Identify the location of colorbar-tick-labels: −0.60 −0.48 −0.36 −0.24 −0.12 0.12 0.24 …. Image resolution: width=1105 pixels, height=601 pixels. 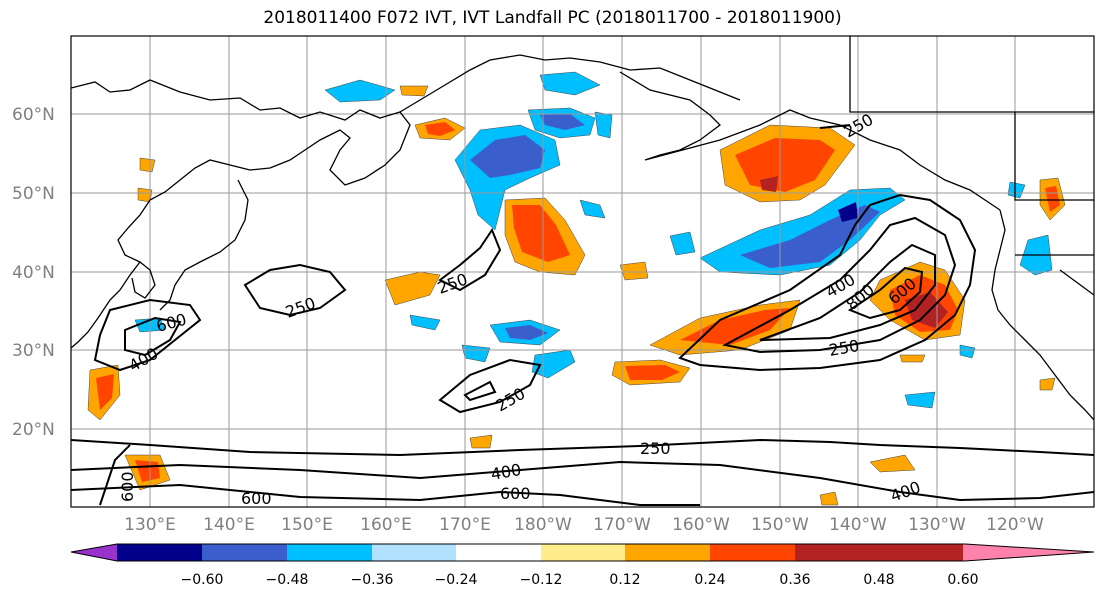
(580, 580).